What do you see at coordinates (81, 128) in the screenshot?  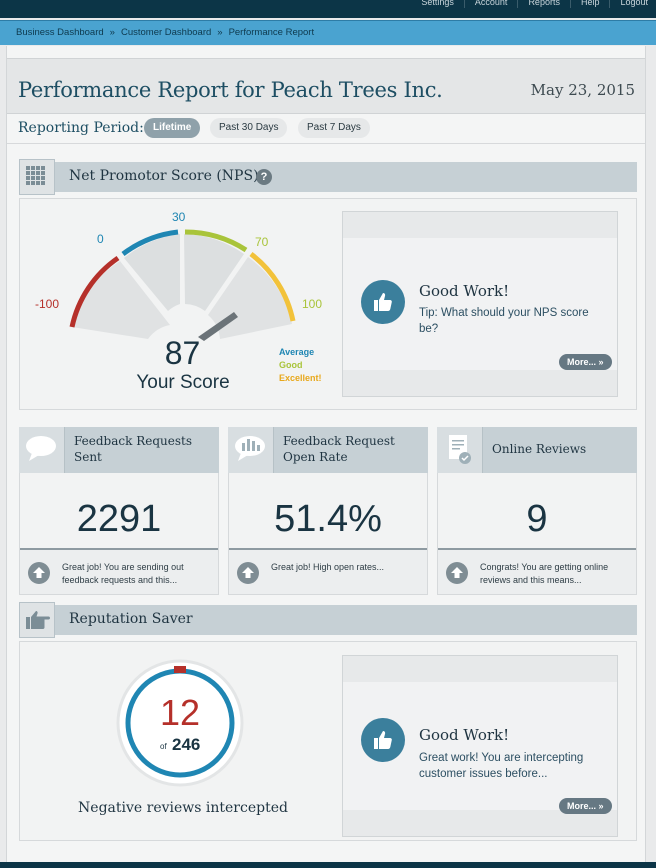 I see `reporting-period-label: Reporting Period:` at bounding box center [81, 128].